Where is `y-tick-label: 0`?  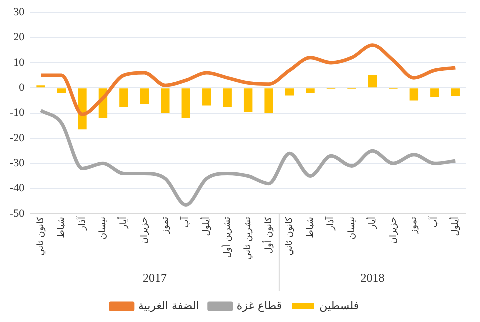 y-tick-label: 0 is located at coordinates (22, 88).